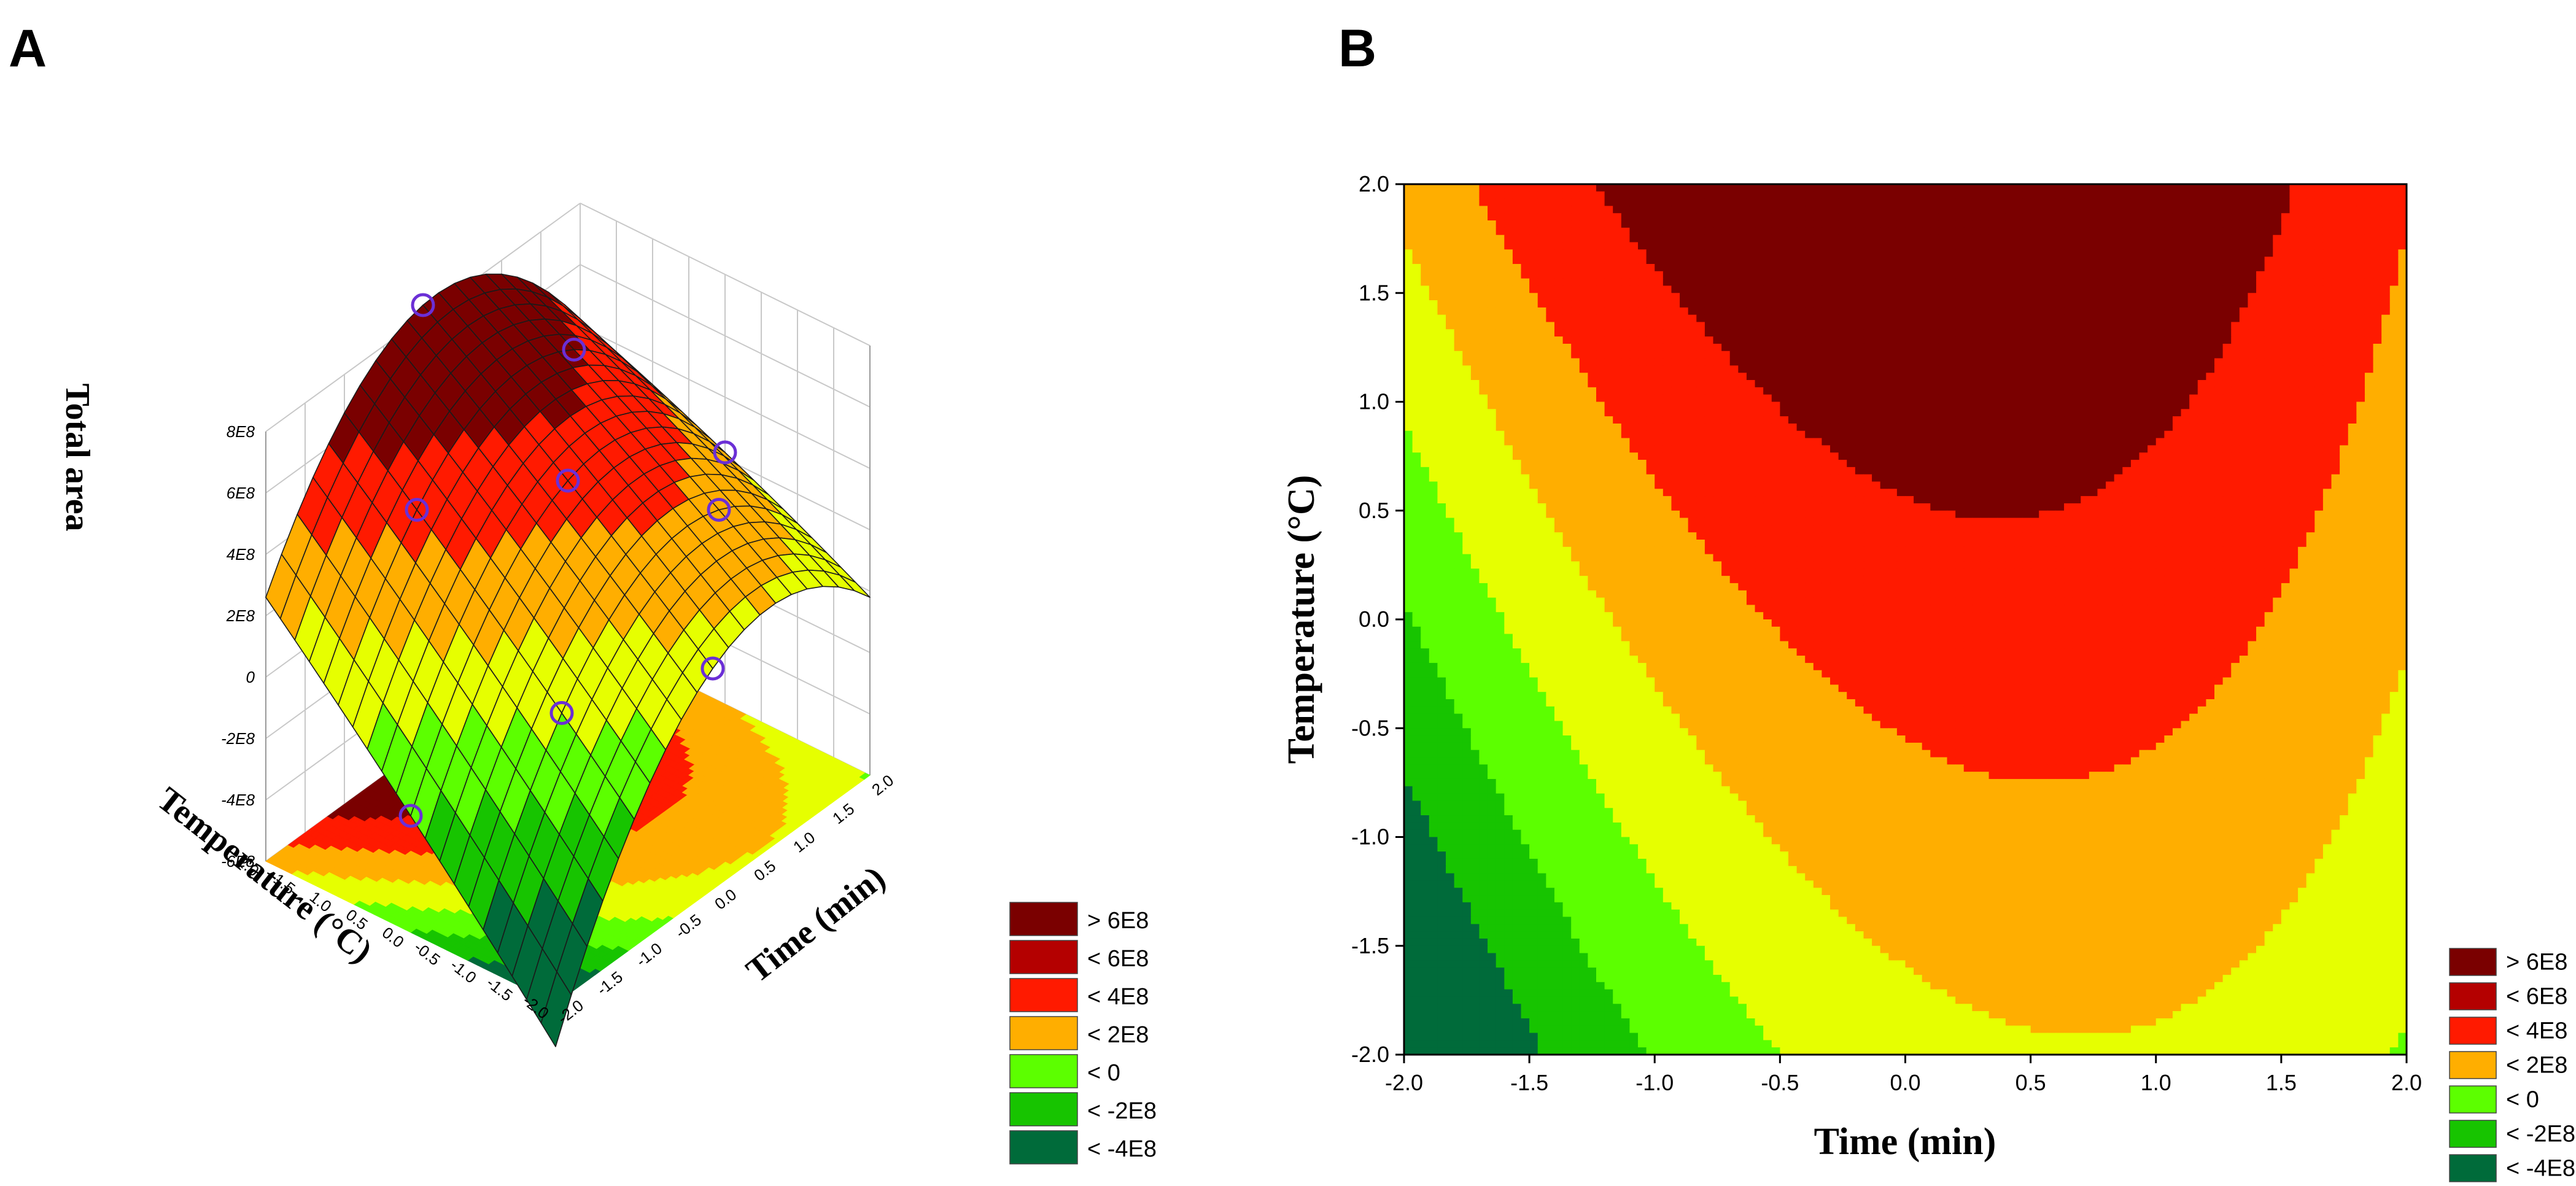  What do you see at coordinates (843, 813) in the screenshot?
I see `x-tick-label: 1.5` at bounding box center [843, 813].